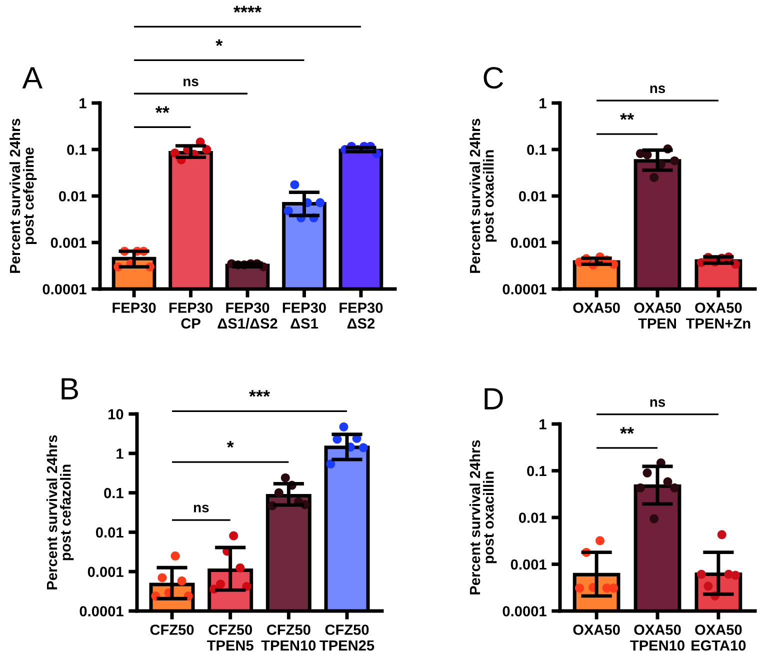 Image resolution: width=767 pixels, height=662 pixels. Describe the element at coordinates (304, 315) in the screenshot. I see `x-tick-label: FEP30 ΔS1` at that location.